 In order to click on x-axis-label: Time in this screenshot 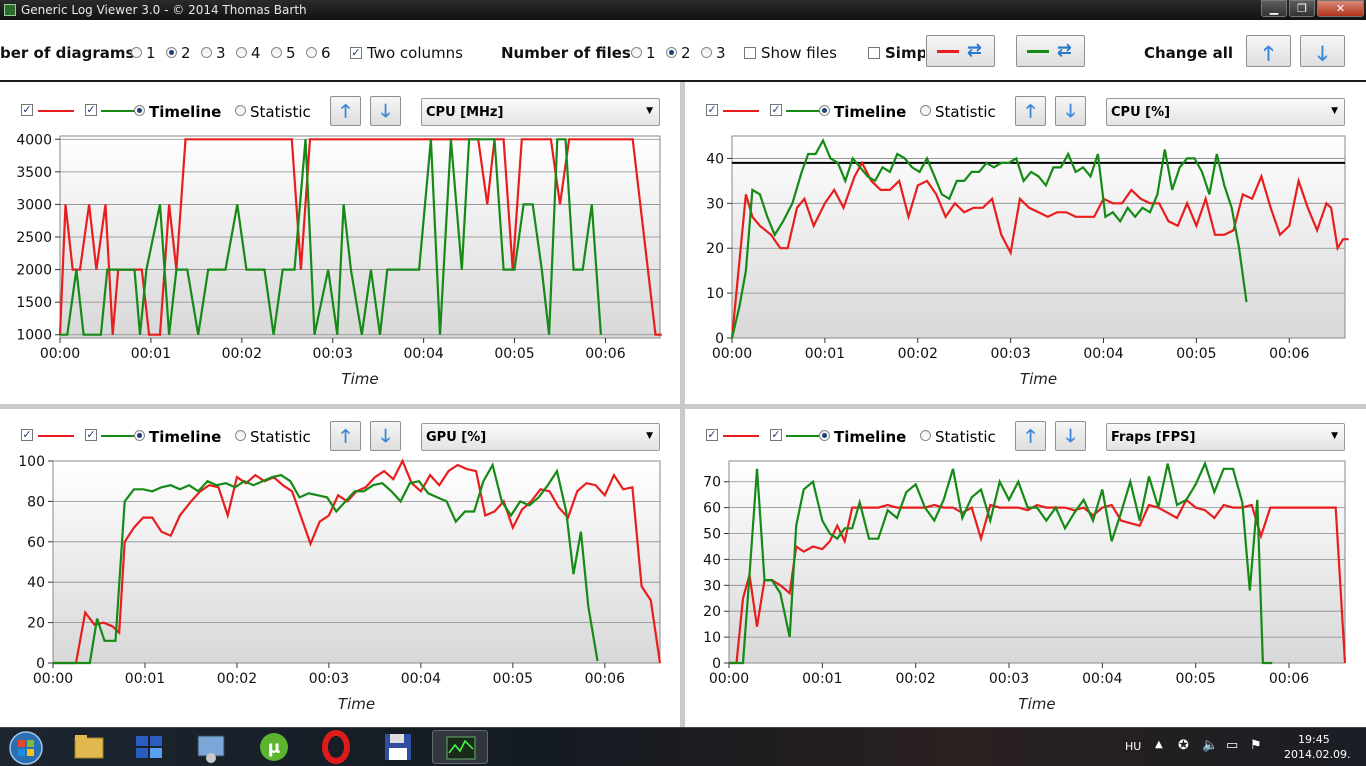, I will do `click(359, 379)`.